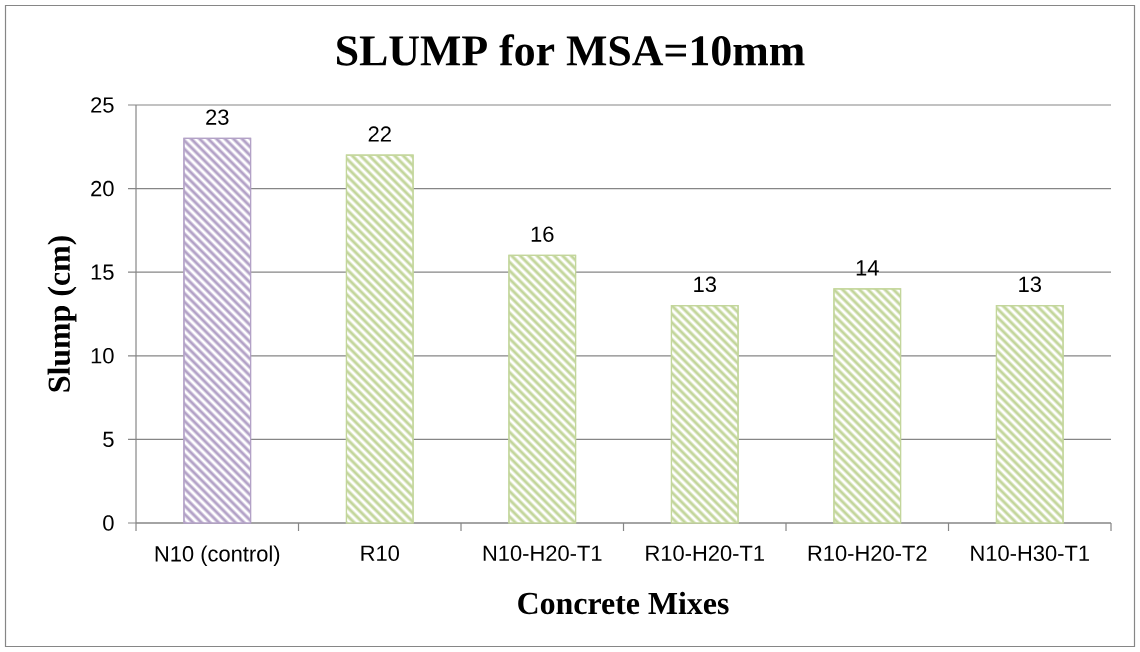 The image size is (1140, 652). Describe the element at coordinates (108, 523) in the screenshot. I see `y-tick-label: 0` at that location.